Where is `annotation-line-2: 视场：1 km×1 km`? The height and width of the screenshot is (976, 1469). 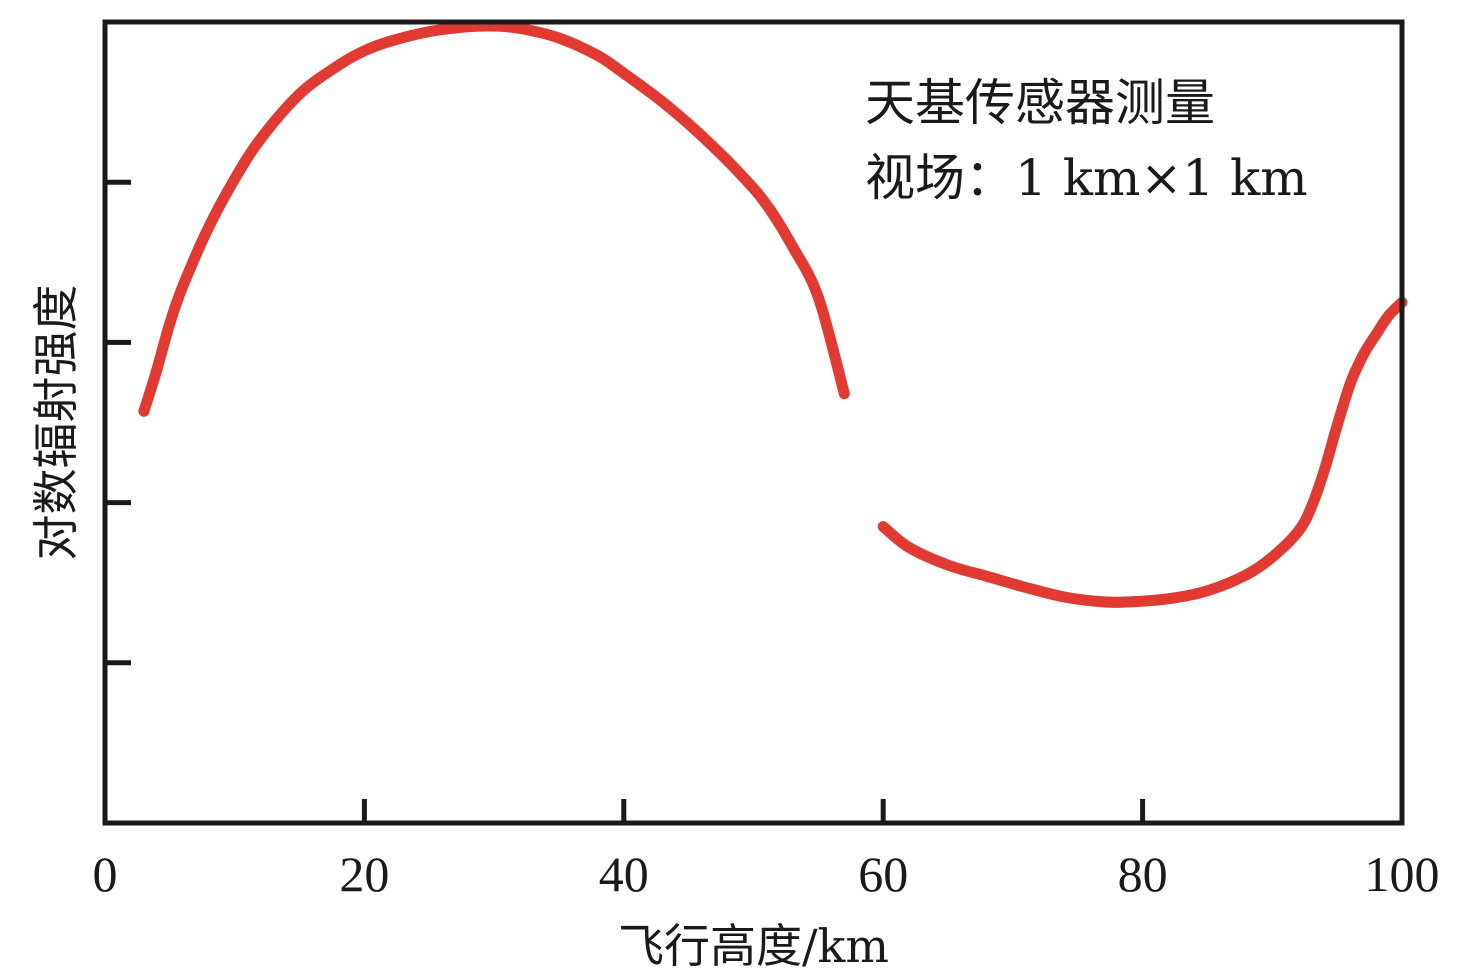 annotation-line-2: 视场：1 km×1 km is located at coordinates (1086, 178).